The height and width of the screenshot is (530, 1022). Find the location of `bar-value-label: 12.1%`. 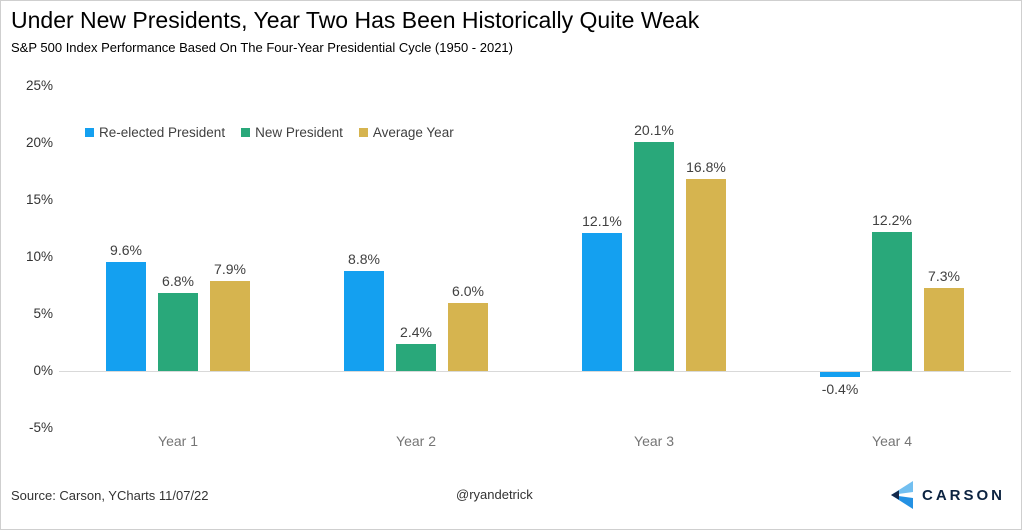

bar-value-label: 12.1% is located at coordinates (602, 221).